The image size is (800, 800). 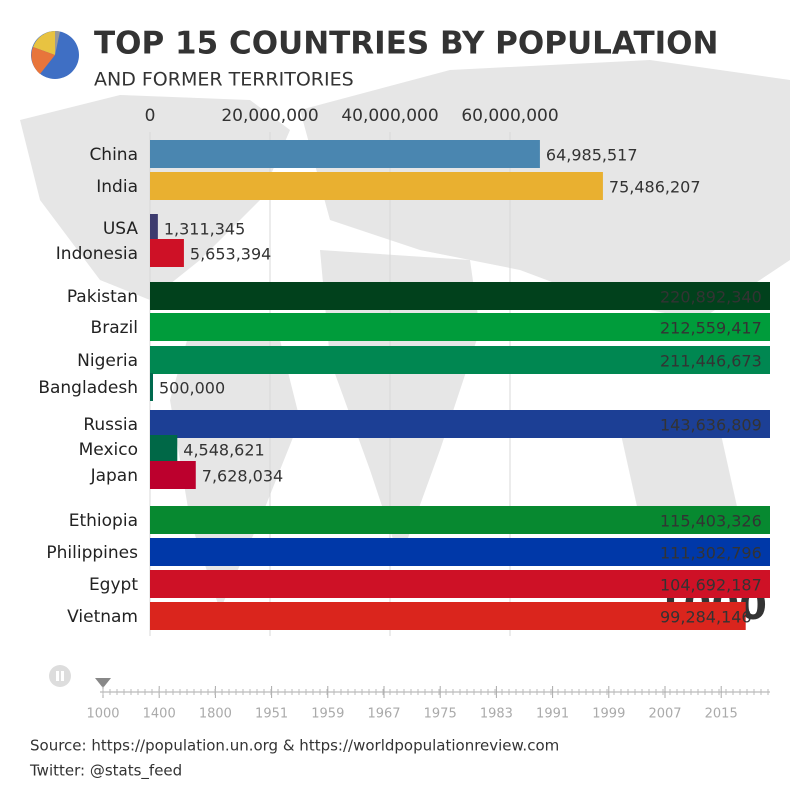 What do you see at coordinates (721, 714) in the screenshot?
I see `timeline-label: 2015` at bounding box center [721, 714].